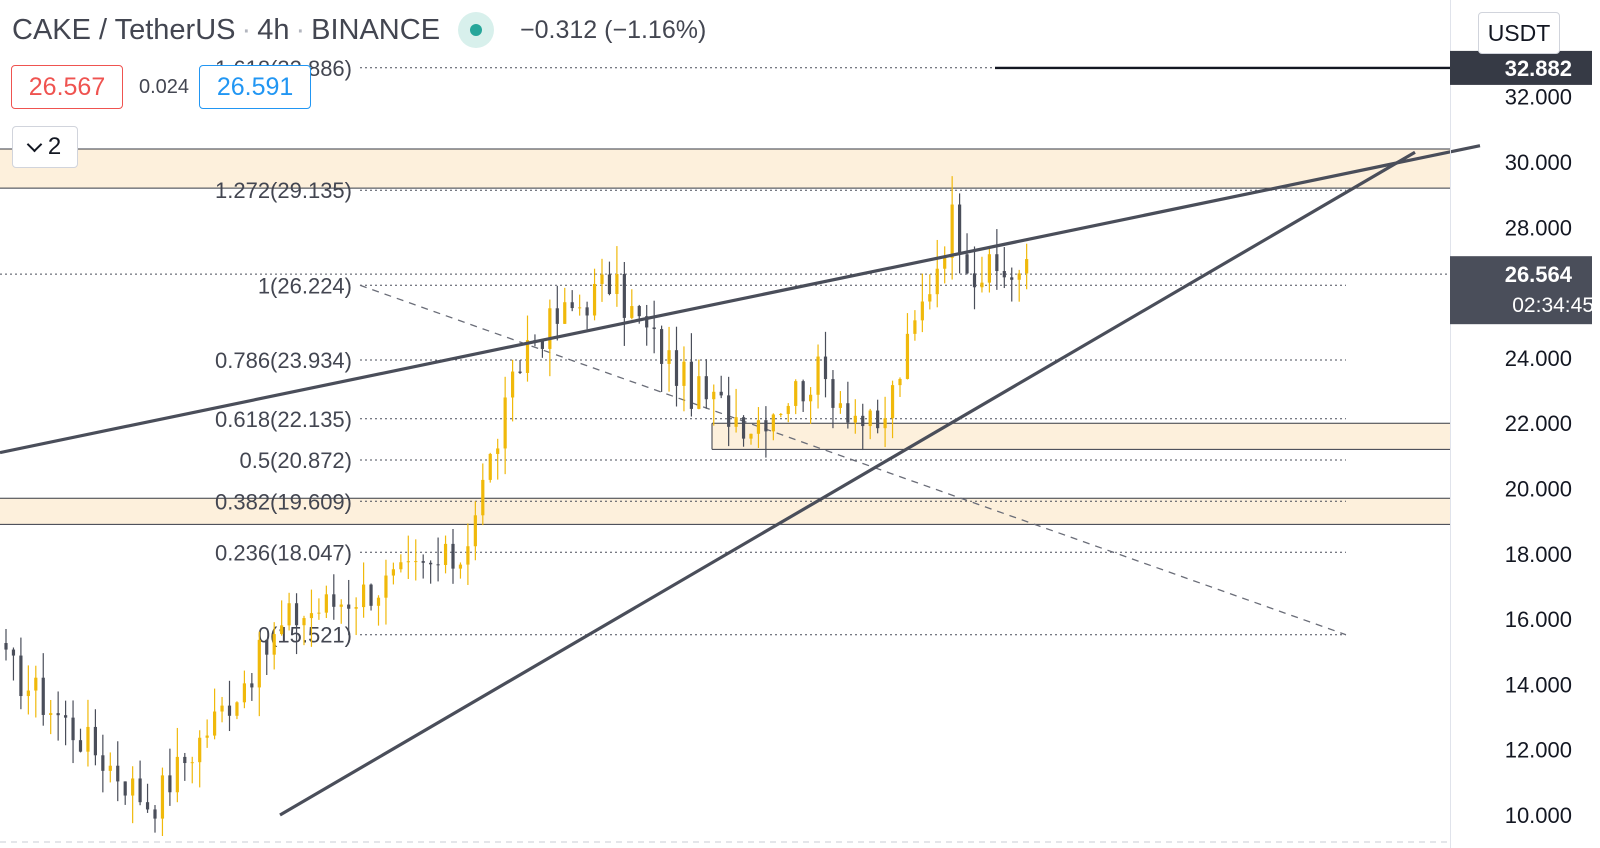 Image resolution: width=1600 pixels, height=848 pixels. Describe the element at coordinates (1521, 67) in the screenshot. I see `high-price-tag` at that location.